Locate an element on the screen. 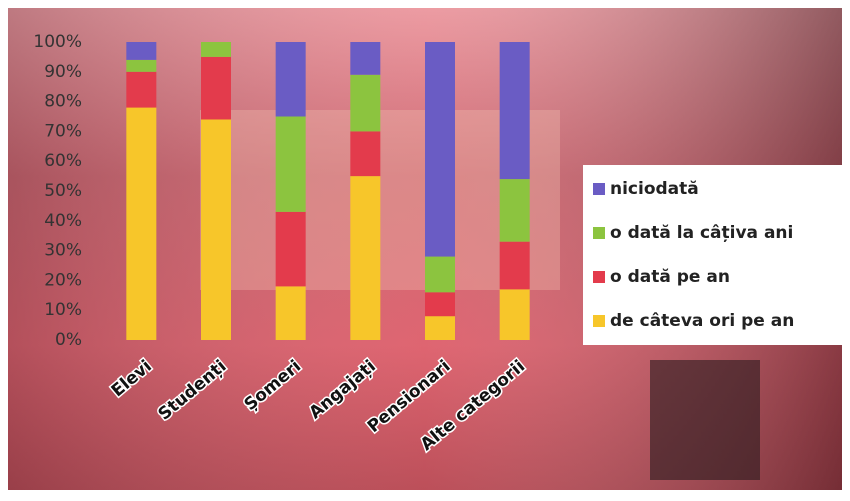  background-poster is located at coordinates (705, 420).